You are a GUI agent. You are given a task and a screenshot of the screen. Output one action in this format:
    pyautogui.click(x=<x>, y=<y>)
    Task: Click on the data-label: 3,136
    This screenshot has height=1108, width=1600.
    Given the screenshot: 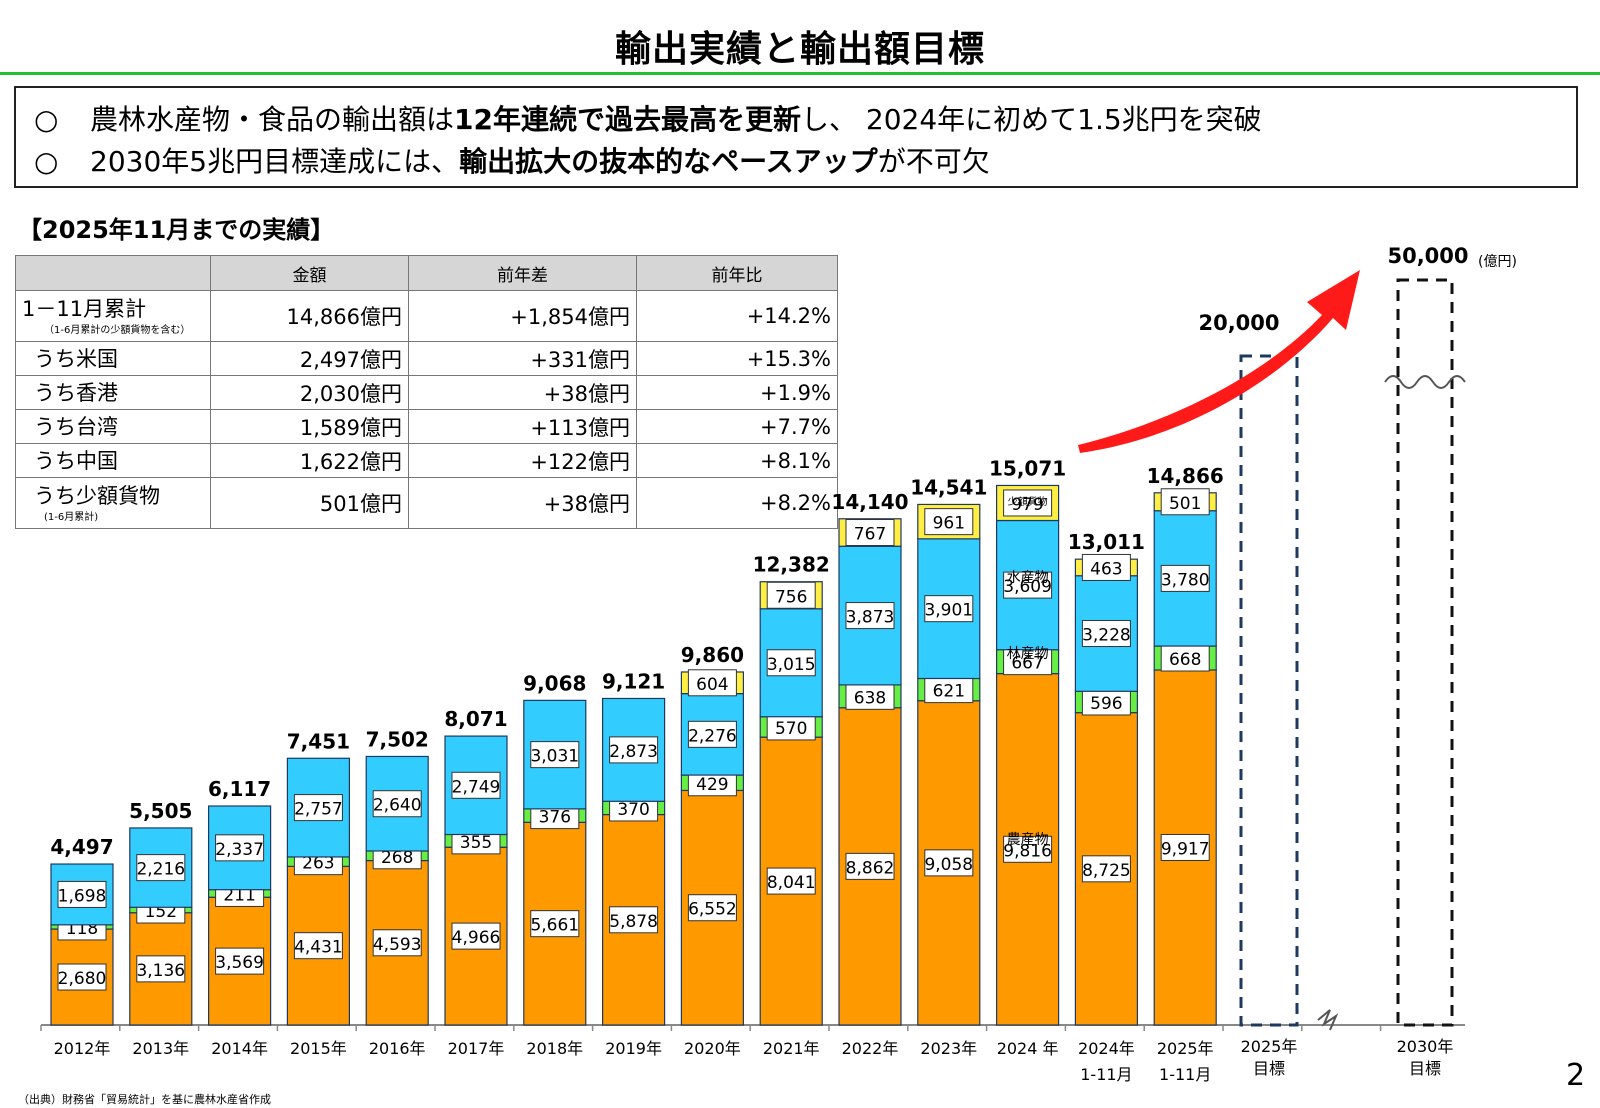 What is the action you would take?
    pyautogui.click(x=160, y=971)
    